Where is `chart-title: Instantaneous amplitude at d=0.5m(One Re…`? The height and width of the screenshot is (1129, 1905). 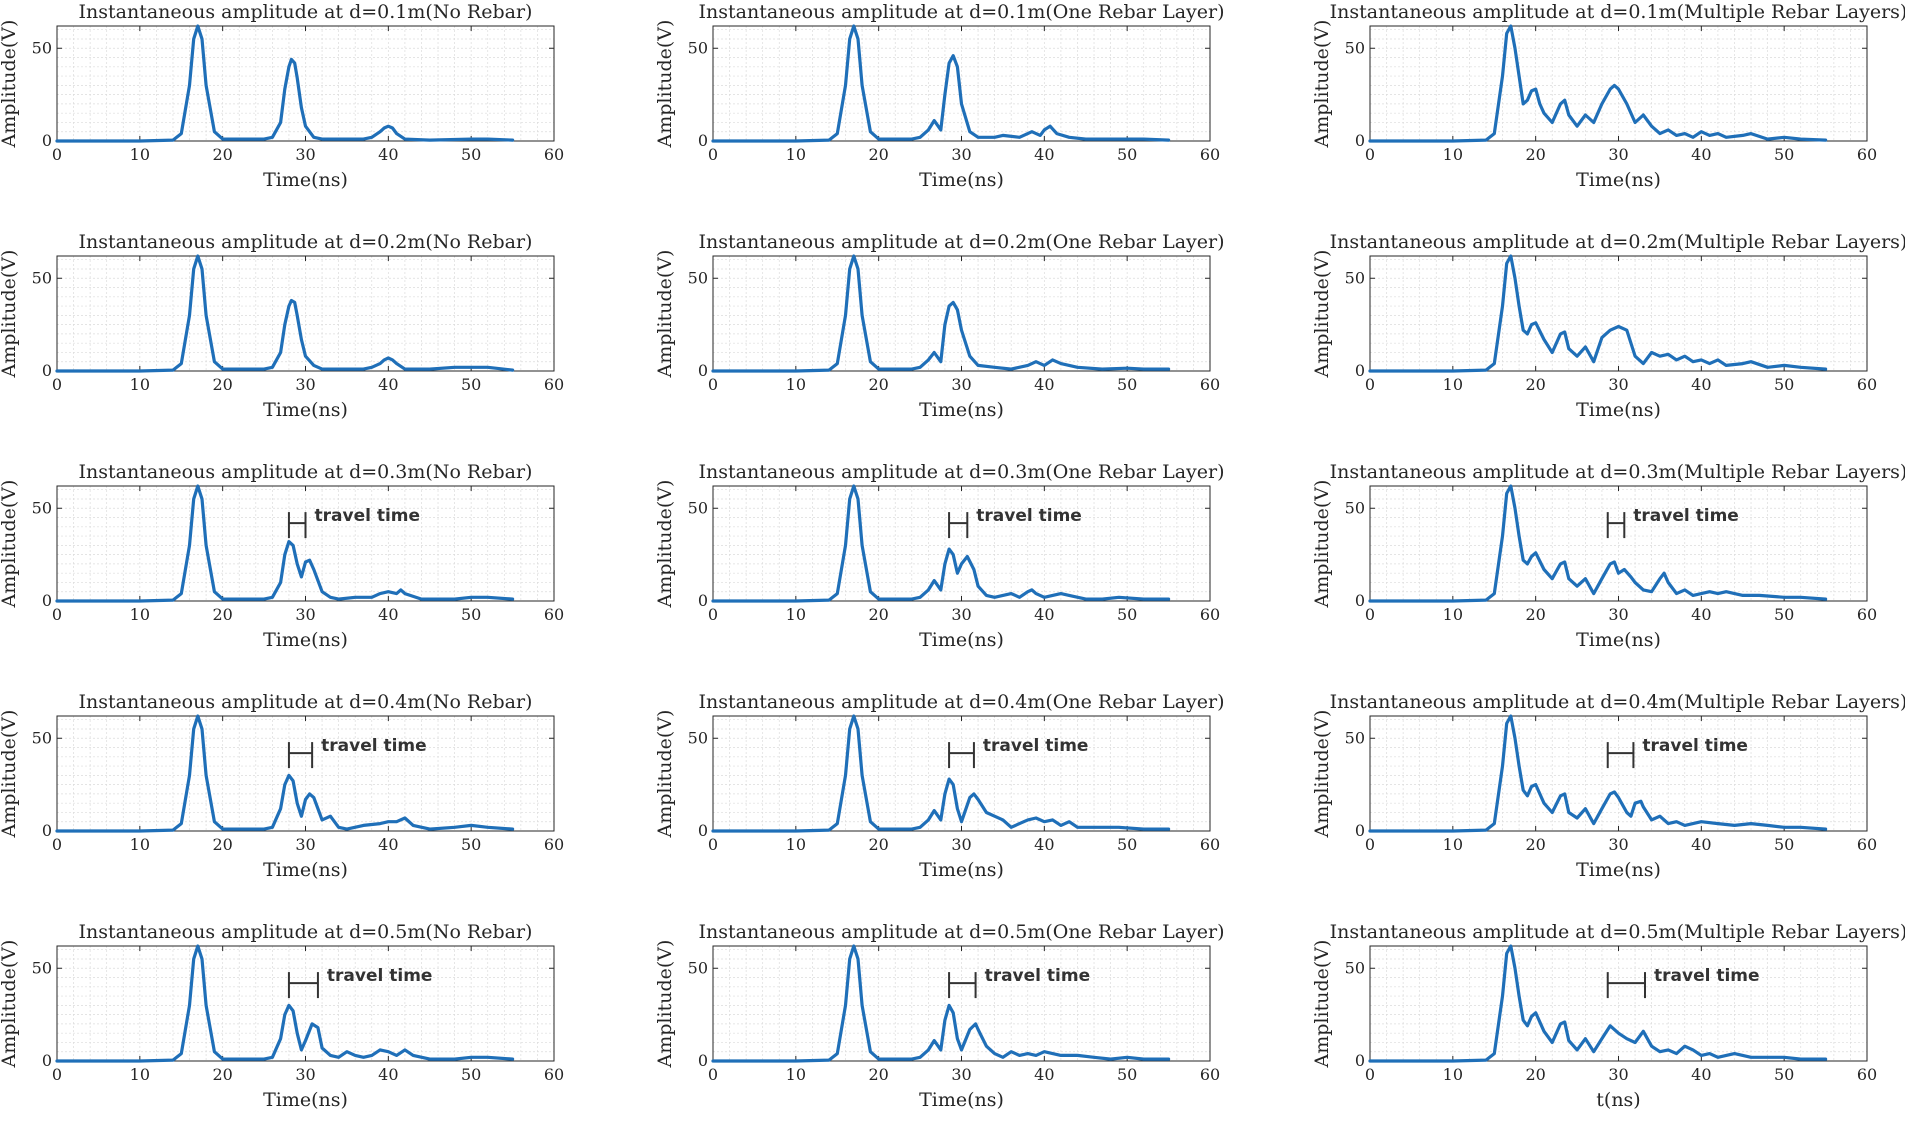 chart-title: Instantaneous amplitude at d=0.5m(One Re… is located at coordinates (962, 932).